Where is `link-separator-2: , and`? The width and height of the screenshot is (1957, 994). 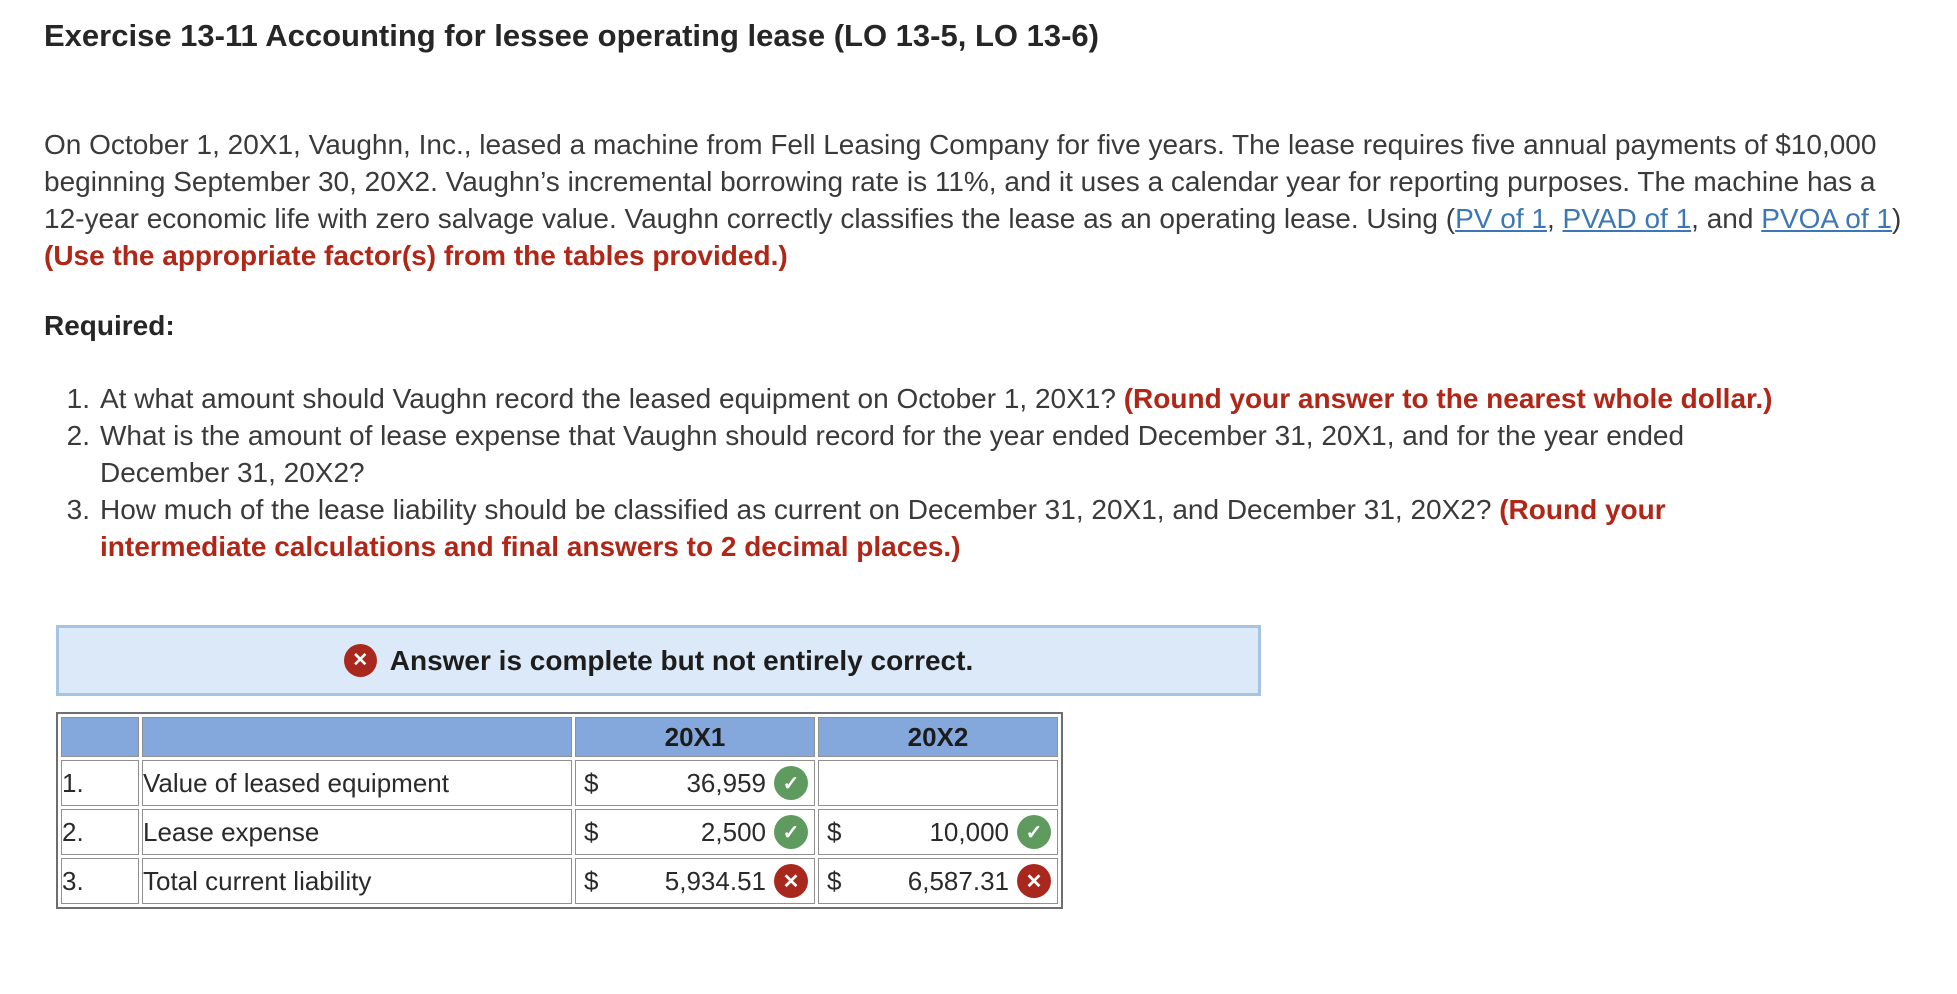 link-separator-2: , and is located at coordinates (1726, 218).